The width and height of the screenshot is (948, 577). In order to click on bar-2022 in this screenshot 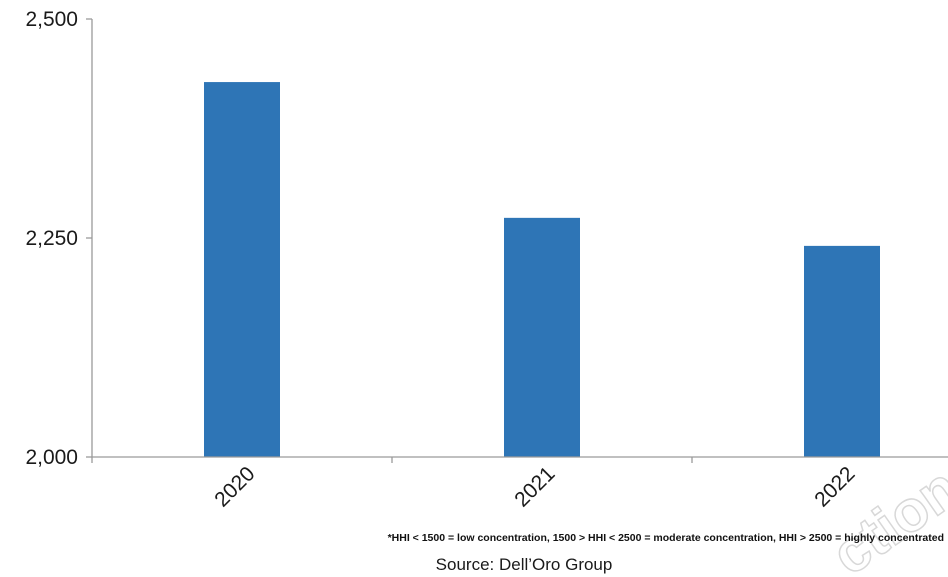, I will do `click(842, 351)`.